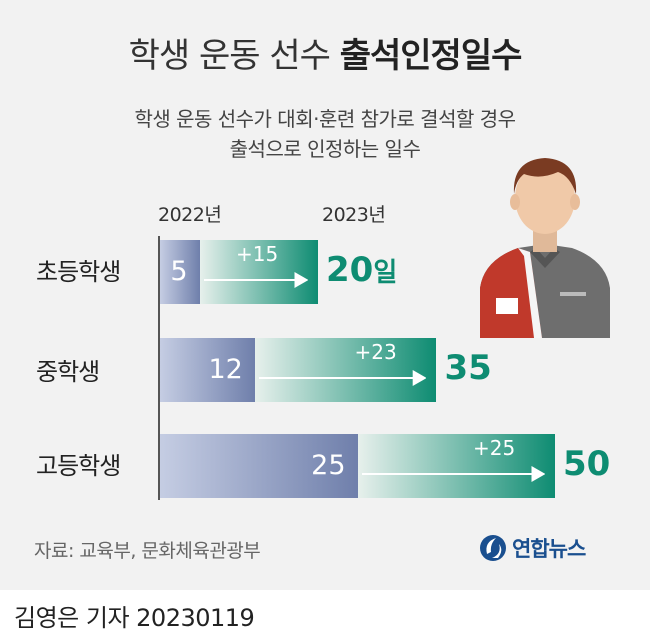 Image resolution: width=650 pixels, height=644 pixels. I want to click on bar-2023-increase-high, so click(456, 466).